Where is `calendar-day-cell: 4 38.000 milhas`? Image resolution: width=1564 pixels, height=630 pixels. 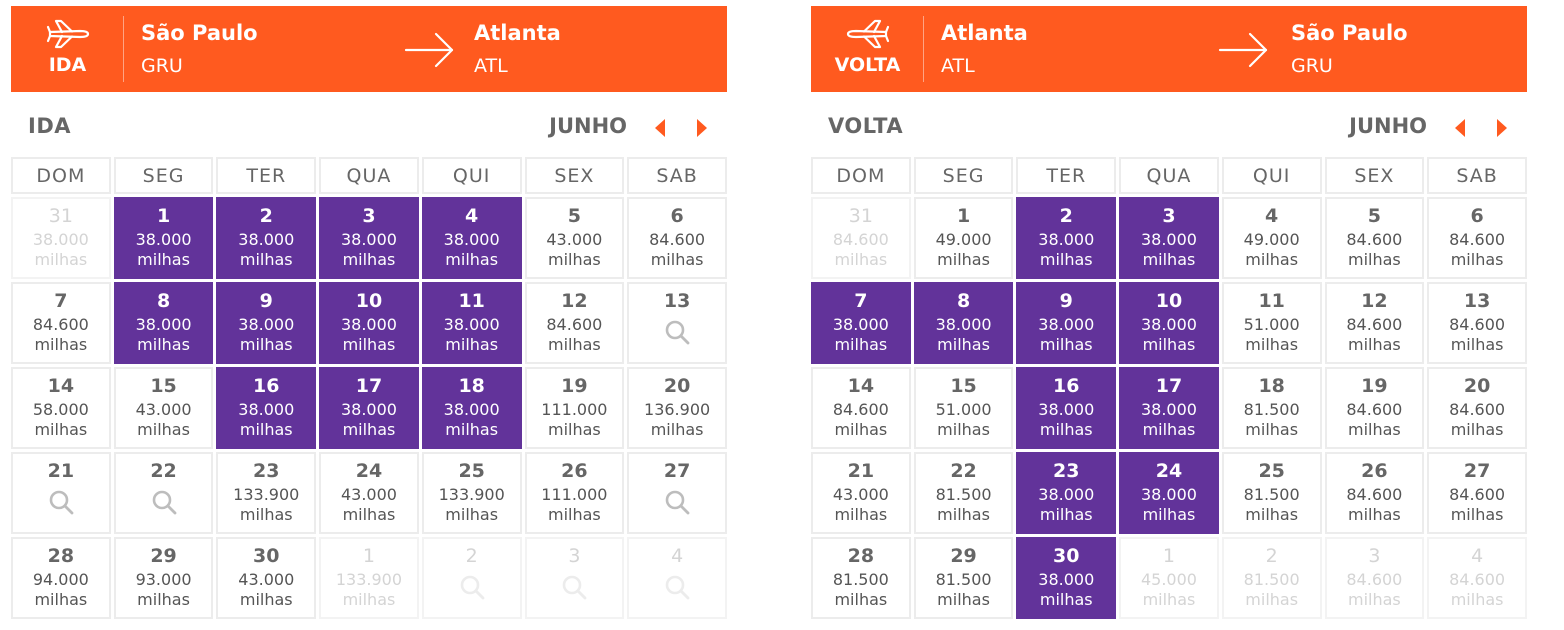
calendar-day-cell: 4 38.000 milhas is located at coordinates (471, 238).